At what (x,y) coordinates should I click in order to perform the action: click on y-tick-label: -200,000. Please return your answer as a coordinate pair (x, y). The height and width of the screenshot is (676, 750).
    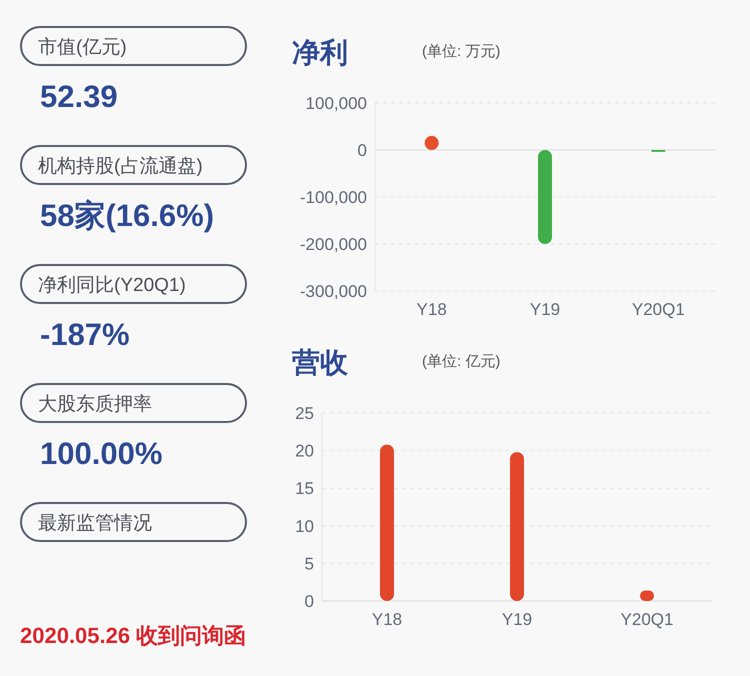
    Looking at the image, I should click on (333, 244).